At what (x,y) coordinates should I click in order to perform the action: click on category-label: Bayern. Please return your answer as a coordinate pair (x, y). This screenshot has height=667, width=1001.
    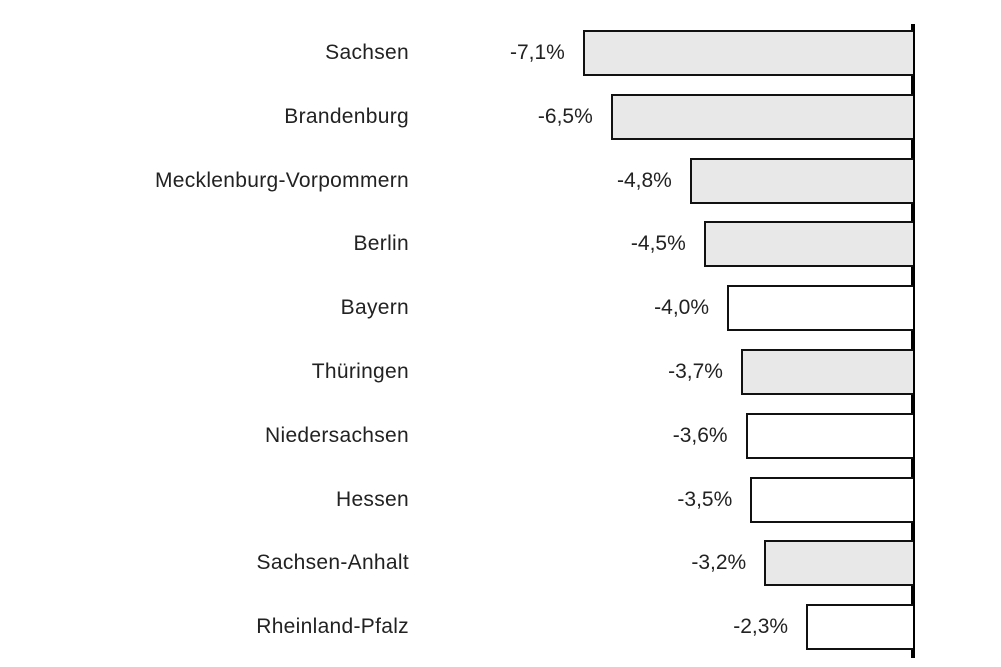
    Looking at the image, I should click on (374, 308).